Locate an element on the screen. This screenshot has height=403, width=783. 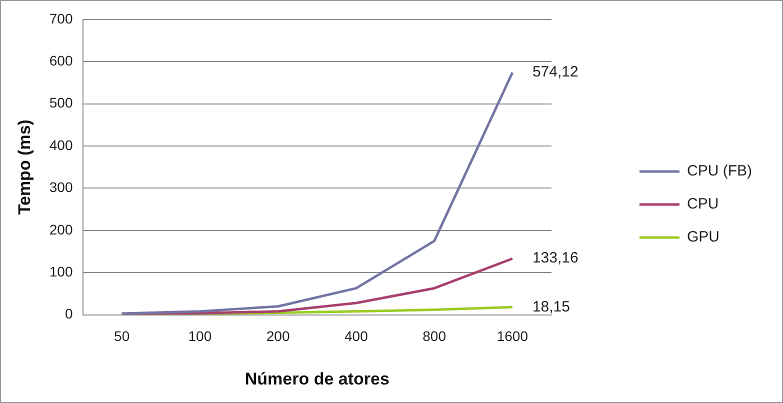
y-tick-label: 200 is located at coordinates (61, 229).